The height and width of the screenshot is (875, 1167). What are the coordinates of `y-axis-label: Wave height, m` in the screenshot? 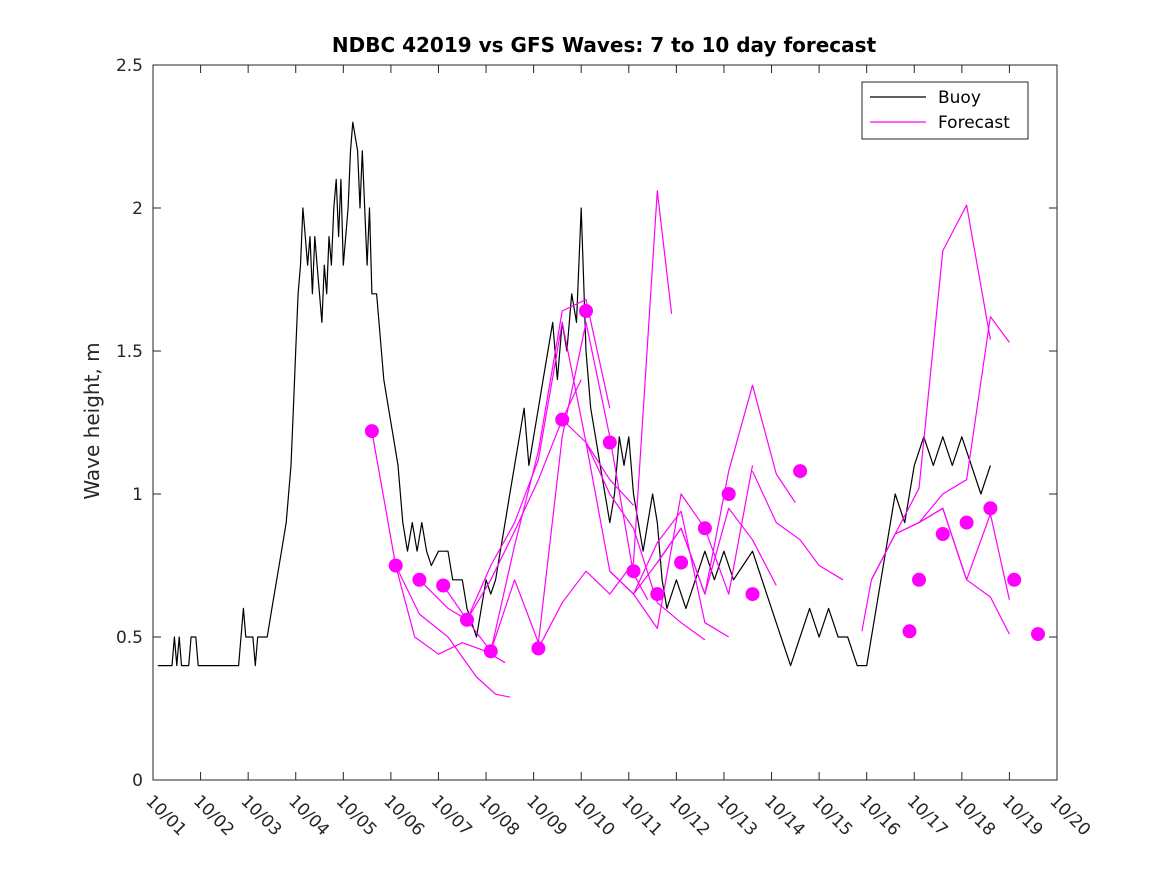 It's located at (92, 420).